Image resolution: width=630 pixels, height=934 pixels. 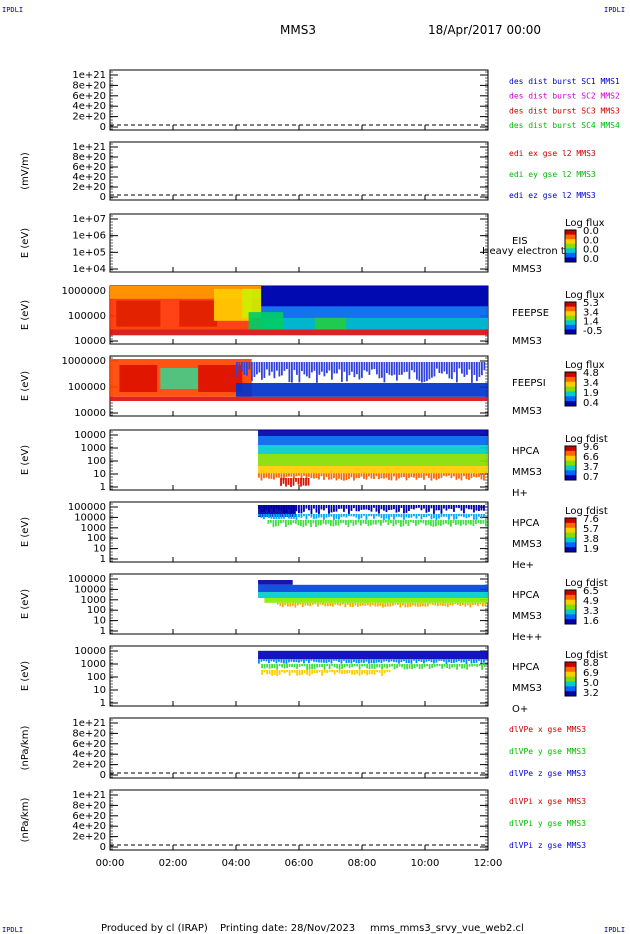 What do you see at coordinates (614, 10) in the screenshot?
I see `corner-label-top-right: IPDLI` at bounding box center [614, 10].